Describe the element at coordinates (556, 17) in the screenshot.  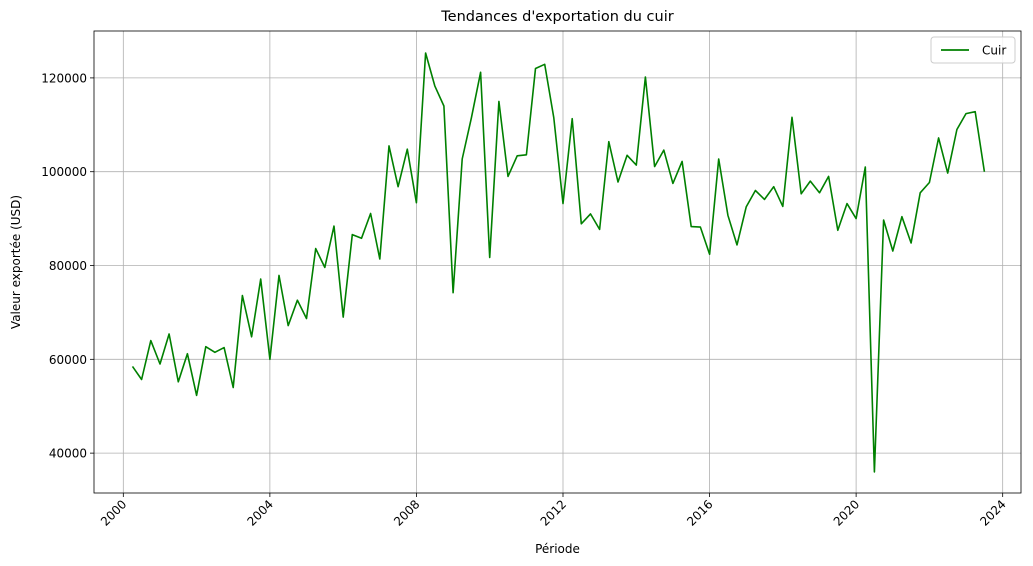
I see `chart-title: Tendances d'exportation du cuir` at that location.